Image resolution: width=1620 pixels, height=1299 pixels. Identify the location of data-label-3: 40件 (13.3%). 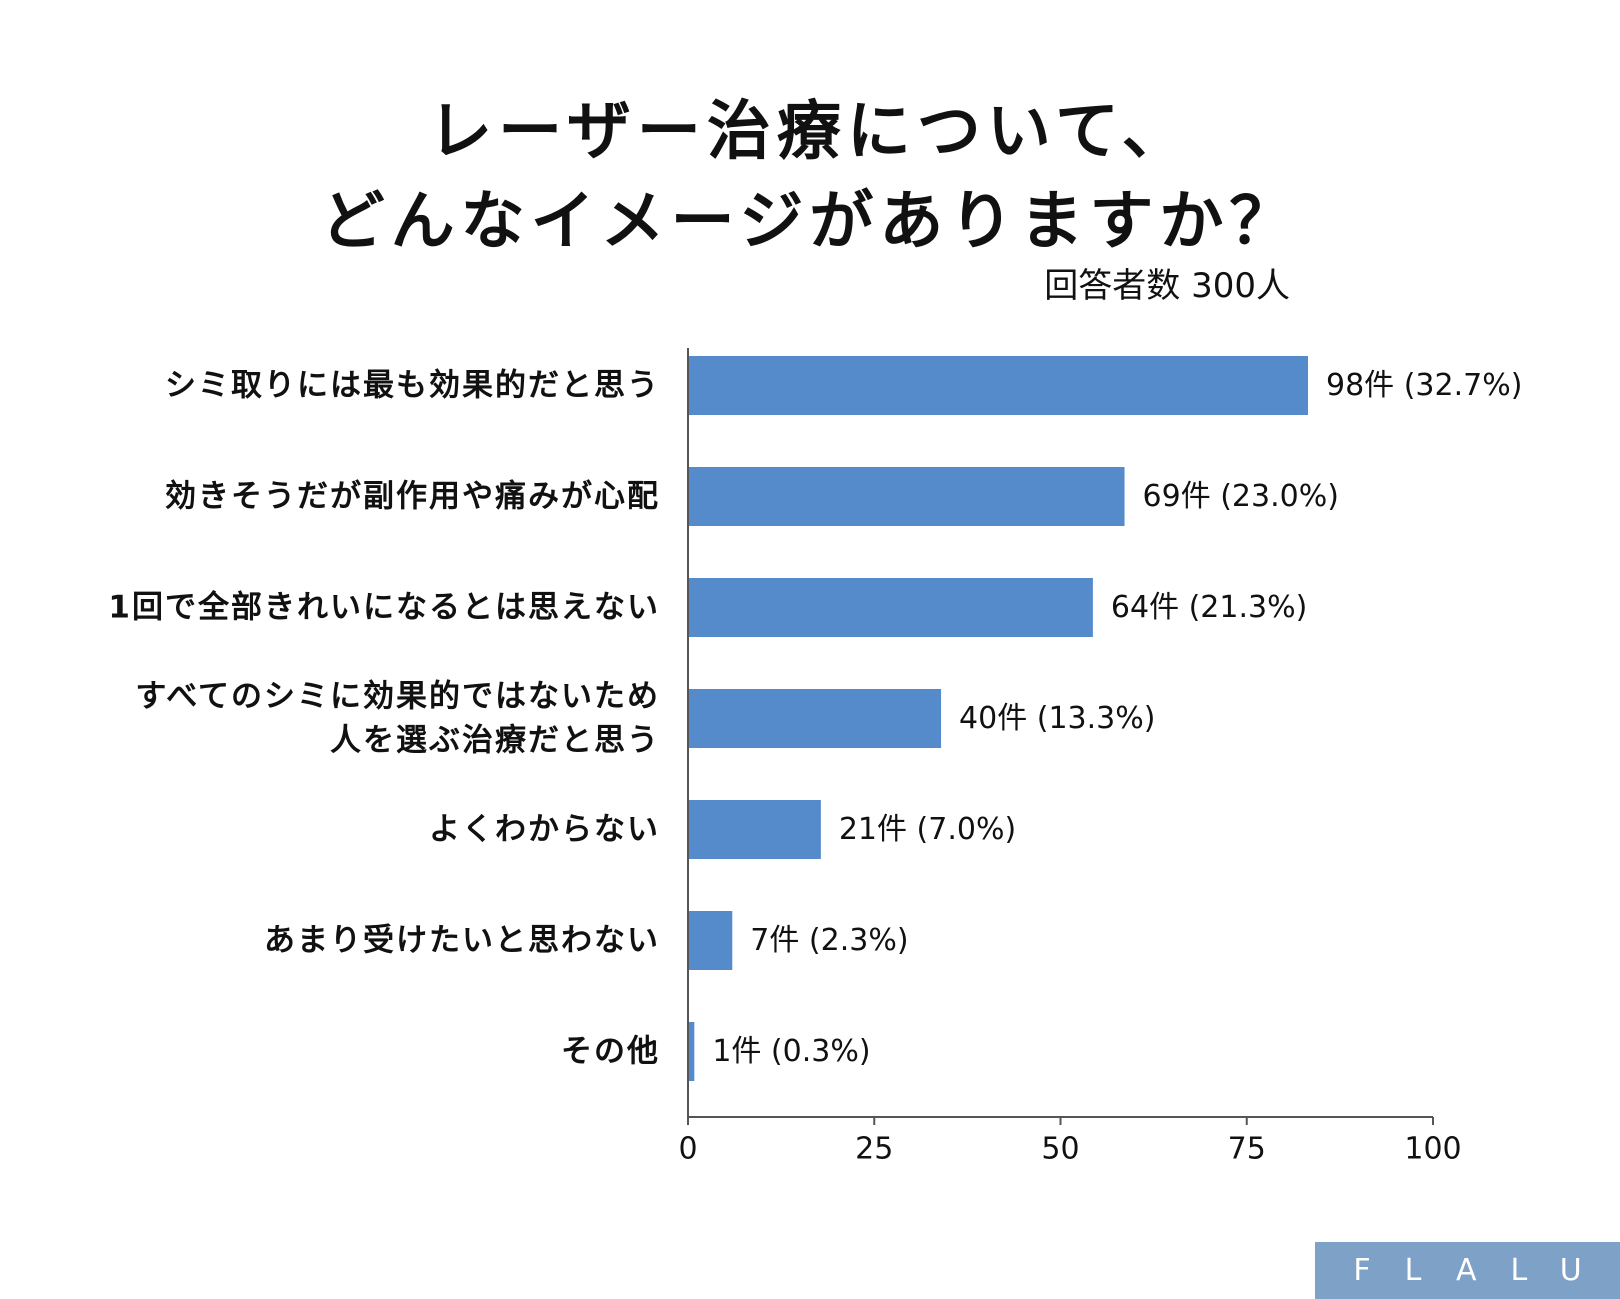
(1057, 718).